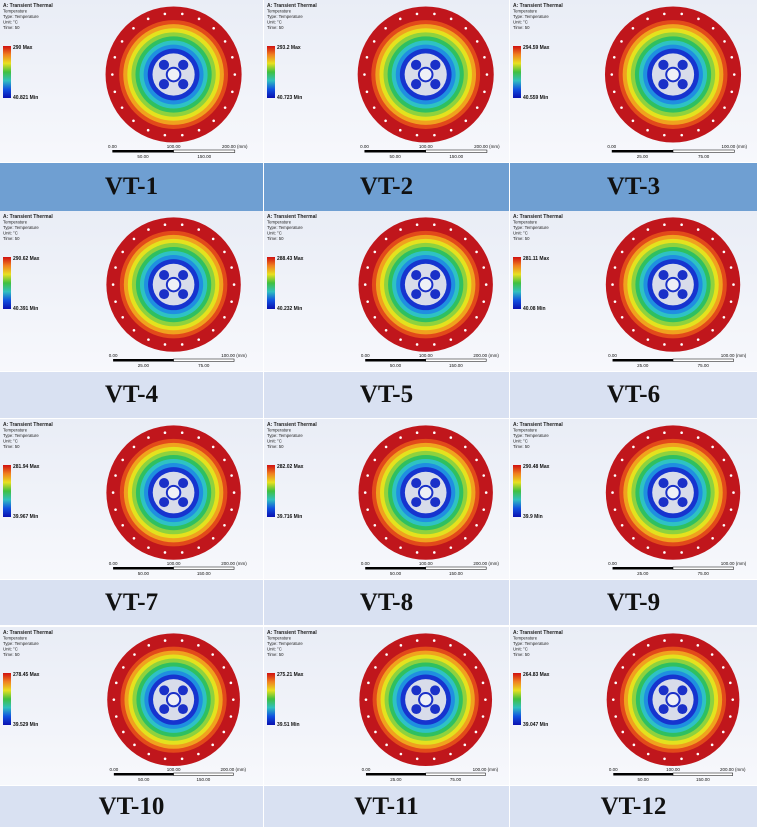 This screenshot has width=757, height=827. What do you see at coordinates (288, 725) in the screenshot?
I see `legend-min: 39.51 Min` at bounding box center [288, 725].